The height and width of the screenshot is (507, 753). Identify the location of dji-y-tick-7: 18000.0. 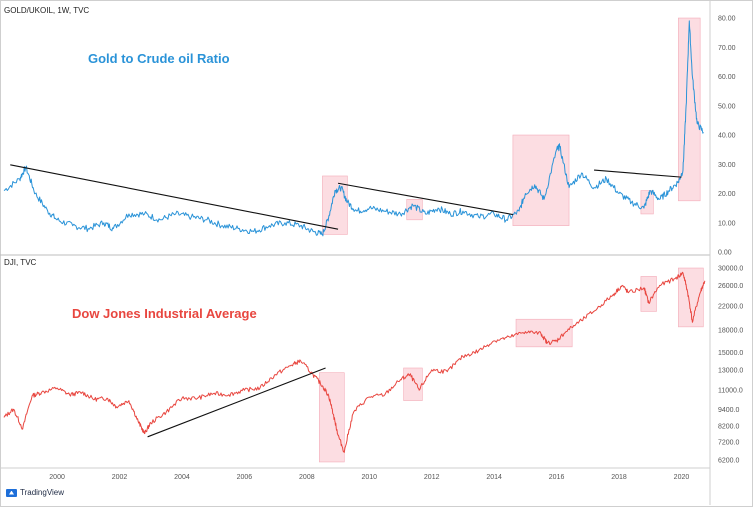
(730, 331).